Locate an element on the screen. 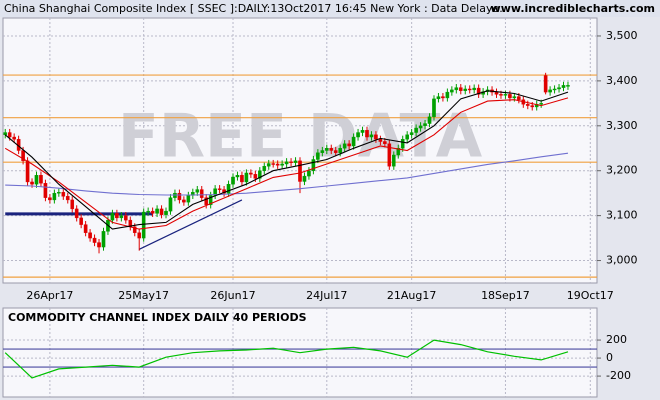 This screenshot has width=660, height=400. y-tick-label: 3,500 is located at coordinates (622, 35).